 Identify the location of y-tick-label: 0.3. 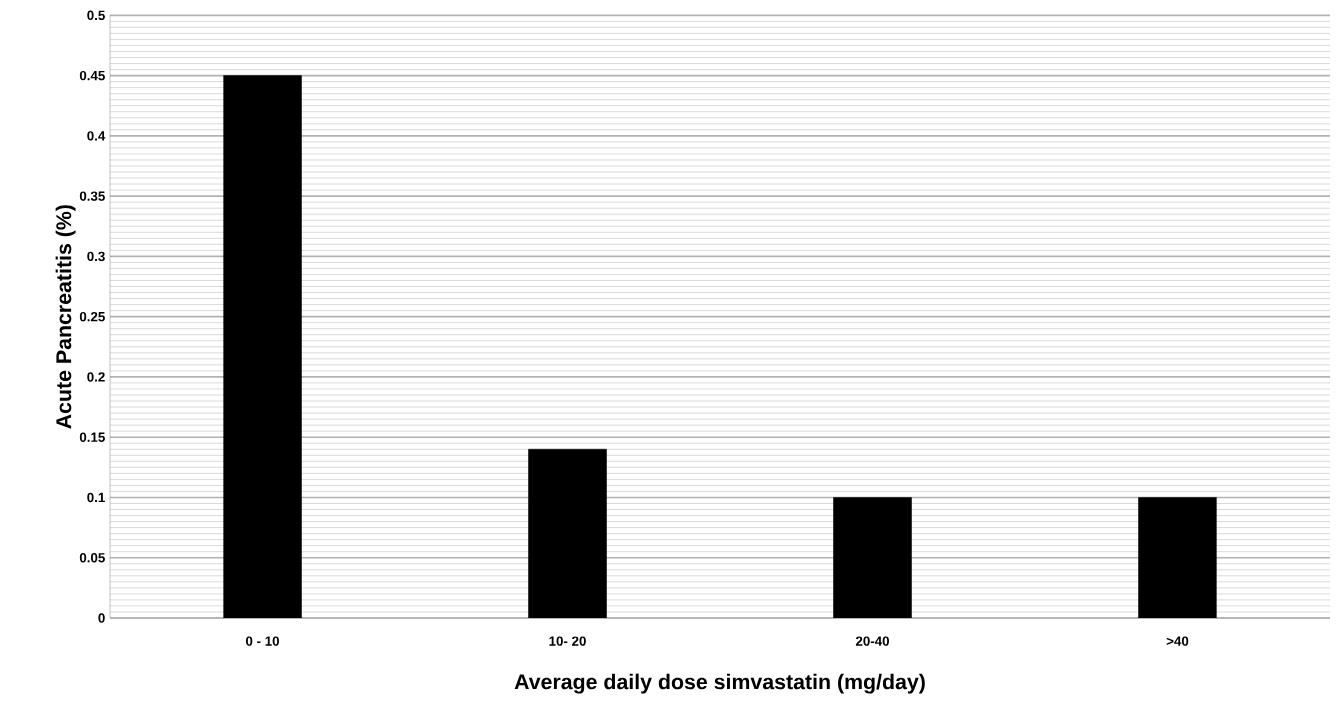
(96, 256).